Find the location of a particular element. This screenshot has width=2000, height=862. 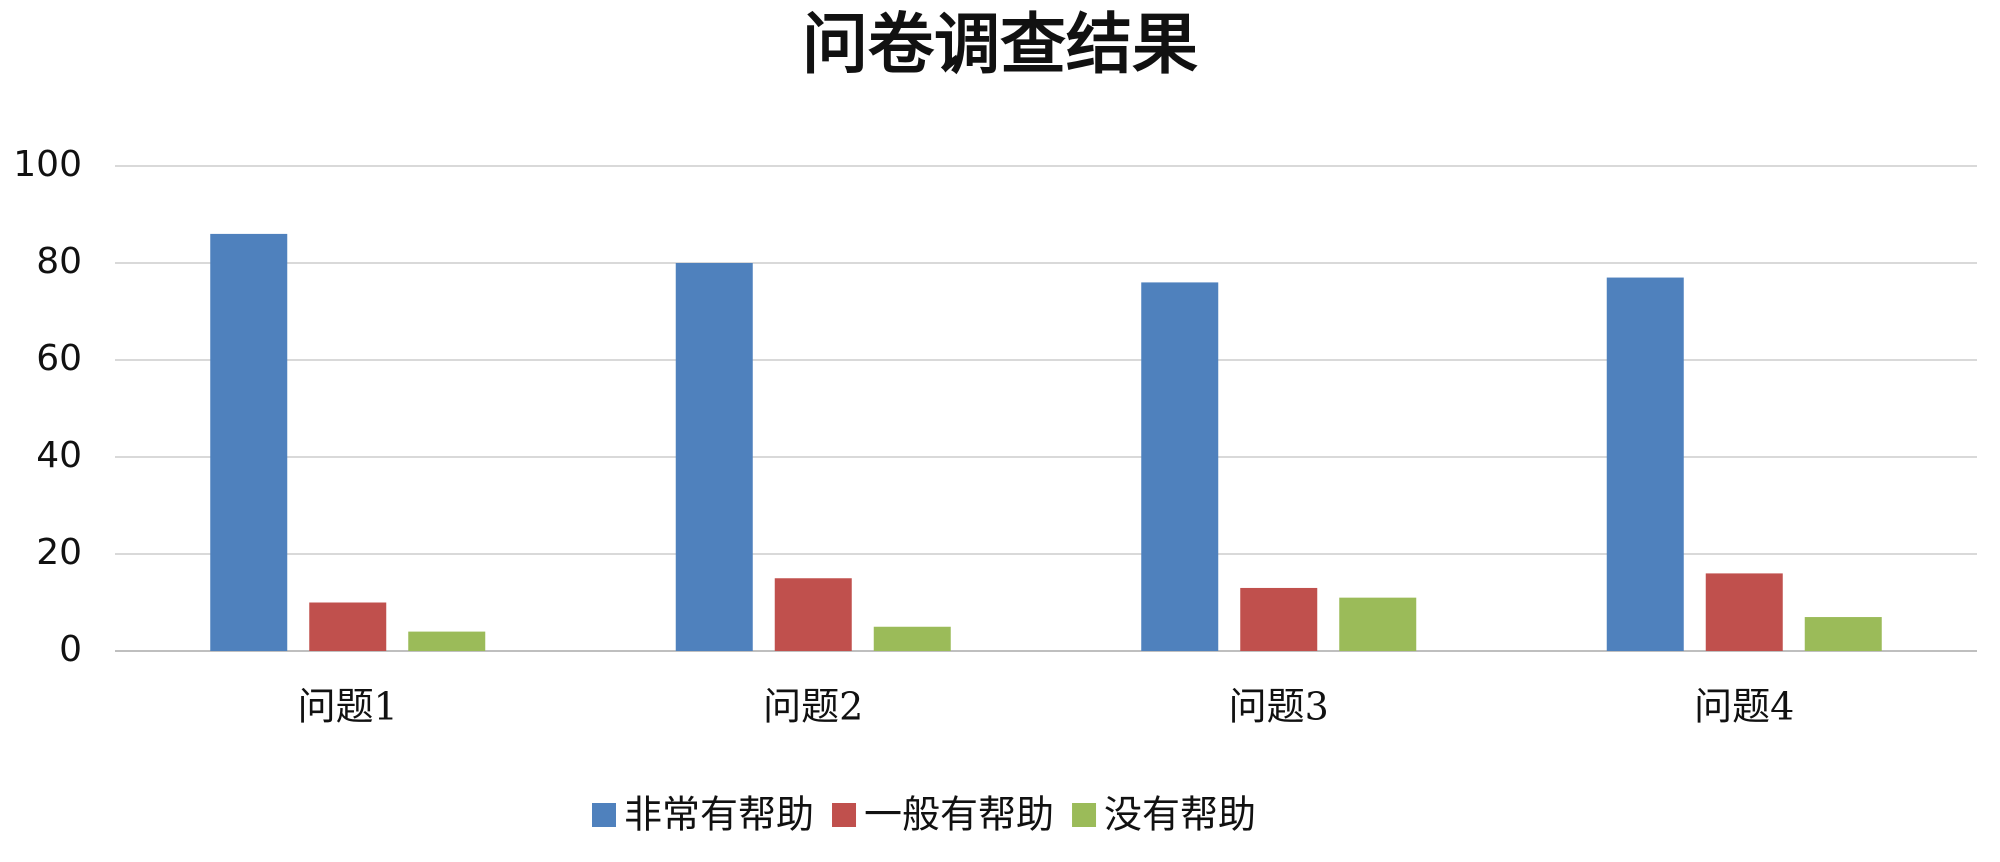

y-tick-label: 60 is located at coordinates (59, 358).